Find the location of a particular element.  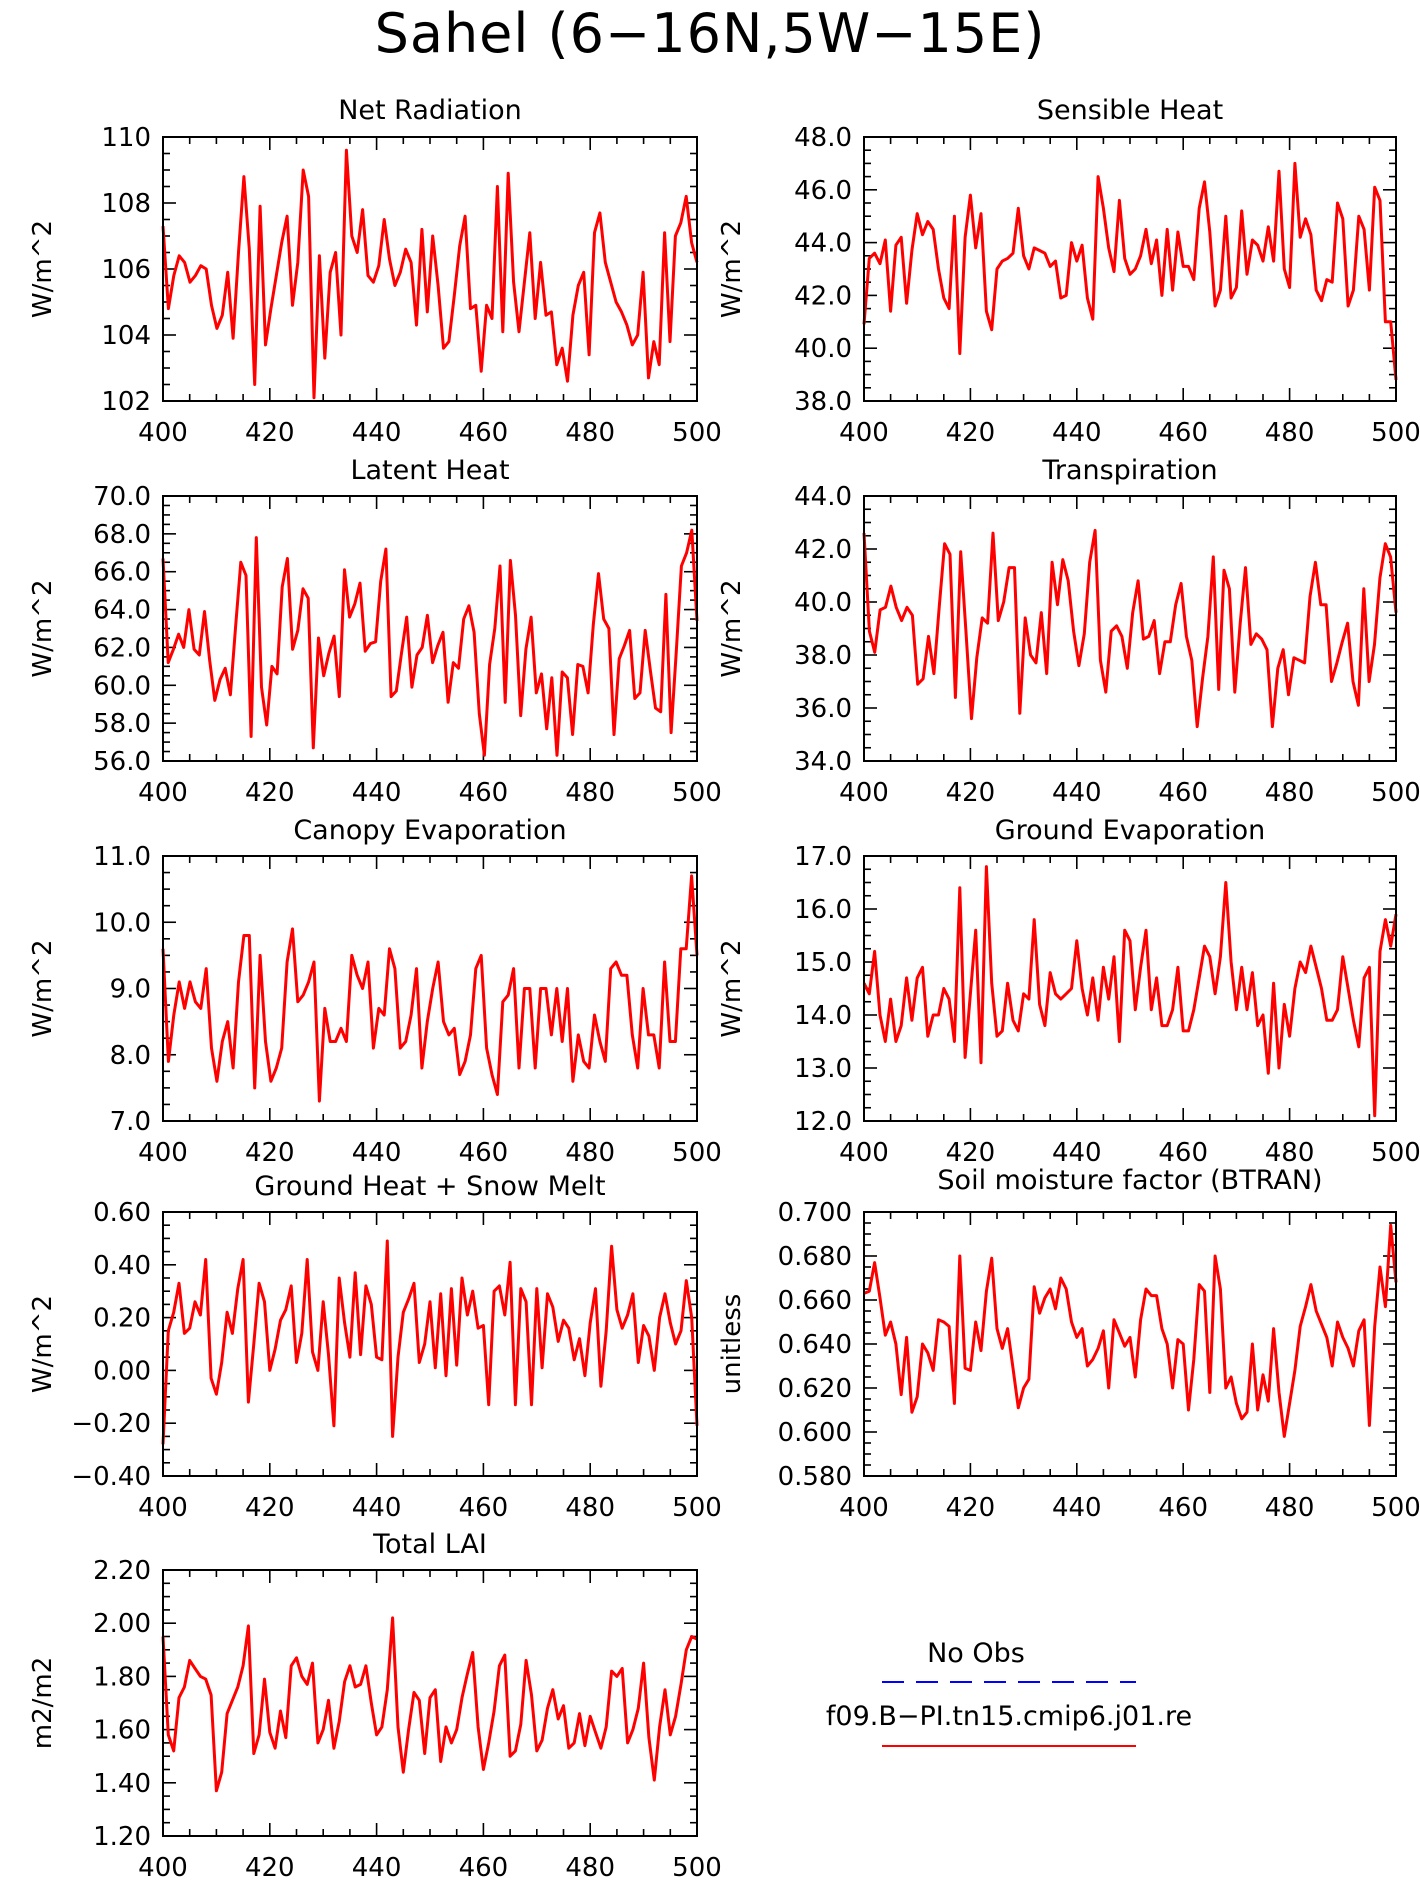

y-tick-label: 0.600 is located at coordinates (815, 1433).